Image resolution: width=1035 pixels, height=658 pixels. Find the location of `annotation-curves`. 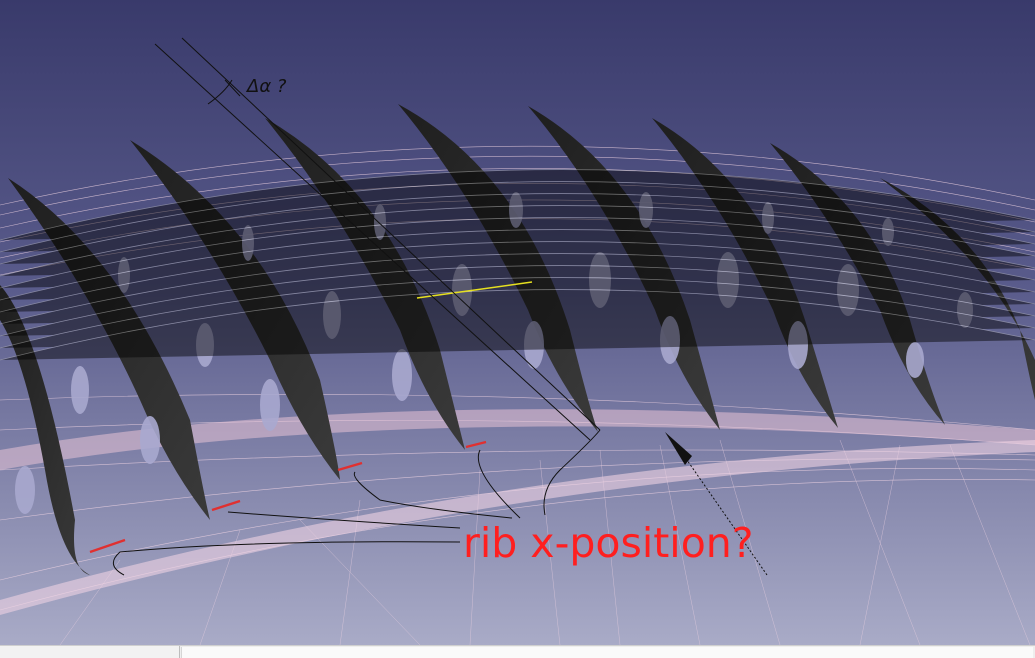

annotation-curves is located at coordinates (357, 502).